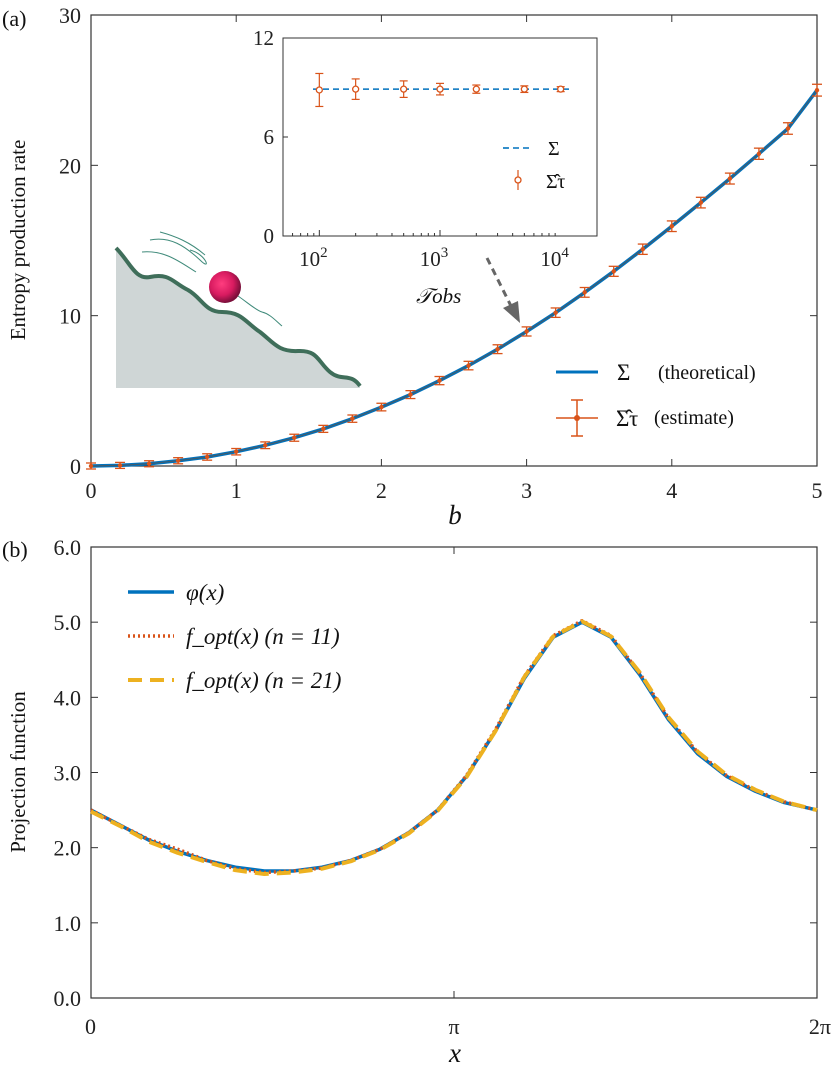 The width and height of the screenshot is (831, 1071). What do you see at coordinates (91, 490) in the screenshot?
I see `x-tick-label-a: 0` at bounding box center [91, 490].